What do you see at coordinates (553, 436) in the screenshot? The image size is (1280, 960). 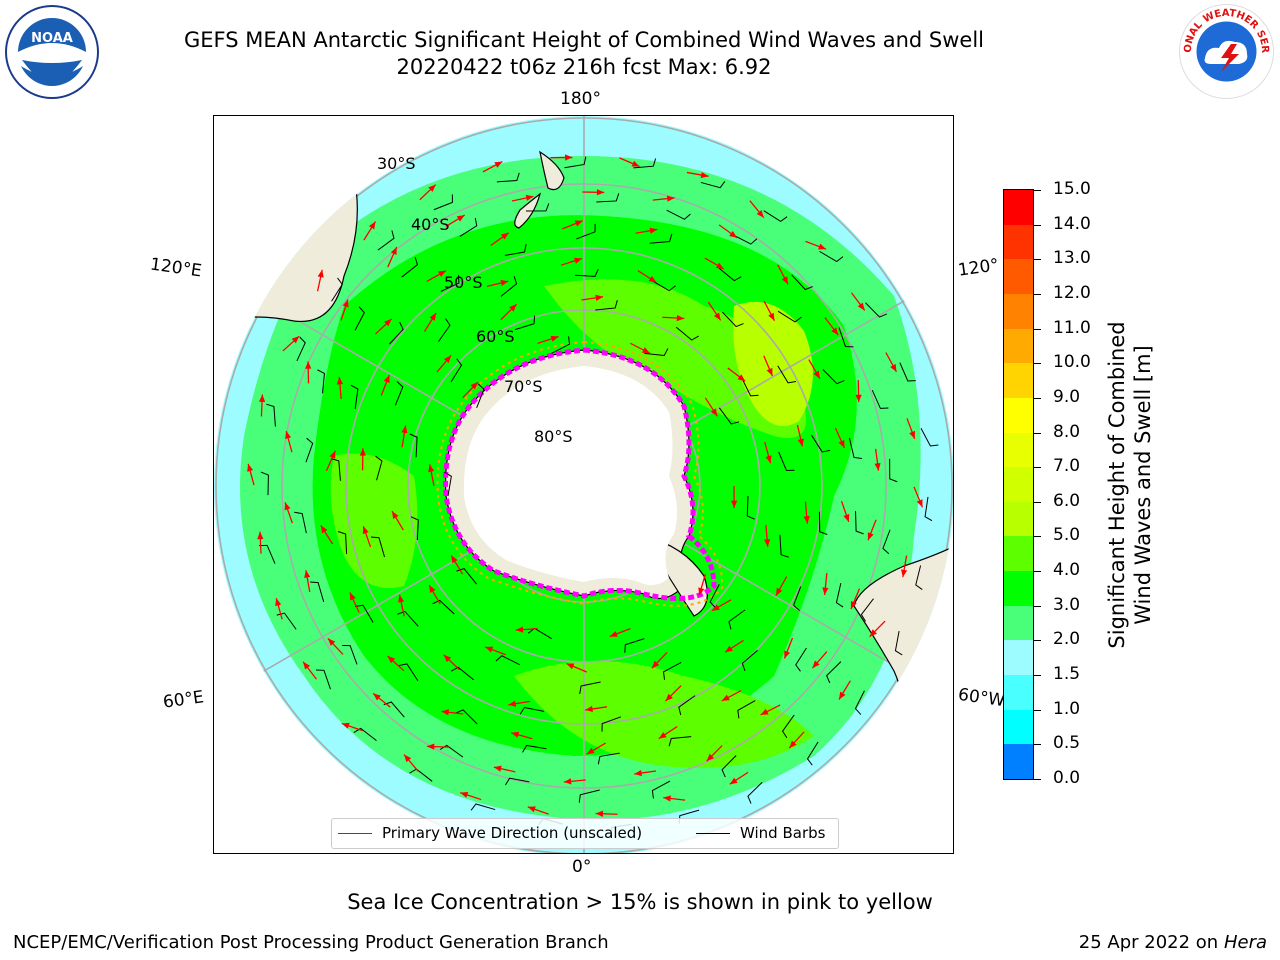 I see `lat-label-80s: 80°S` at bounding box center [553, 436].